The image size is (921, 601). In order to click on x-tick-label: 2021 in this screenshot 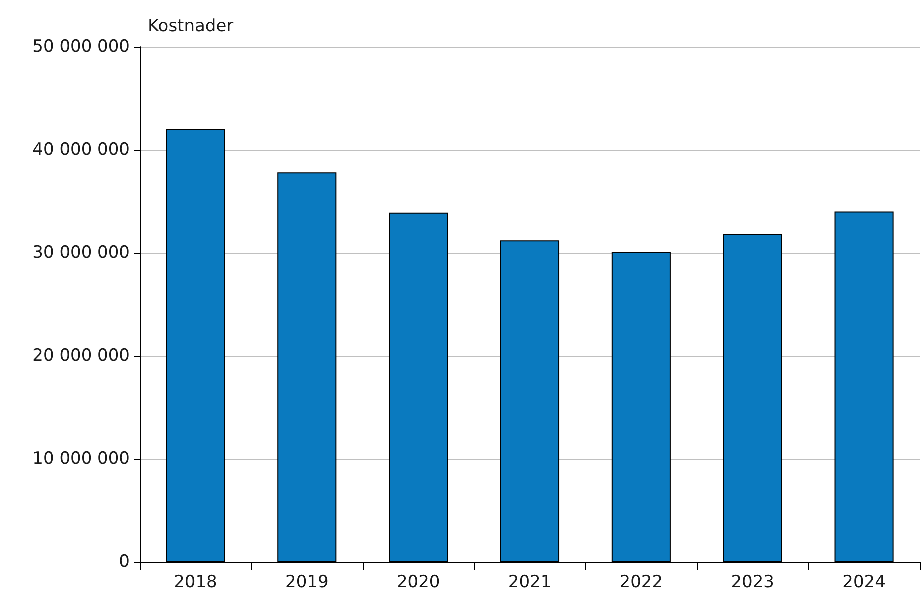, I will do `click(530, 582)`.